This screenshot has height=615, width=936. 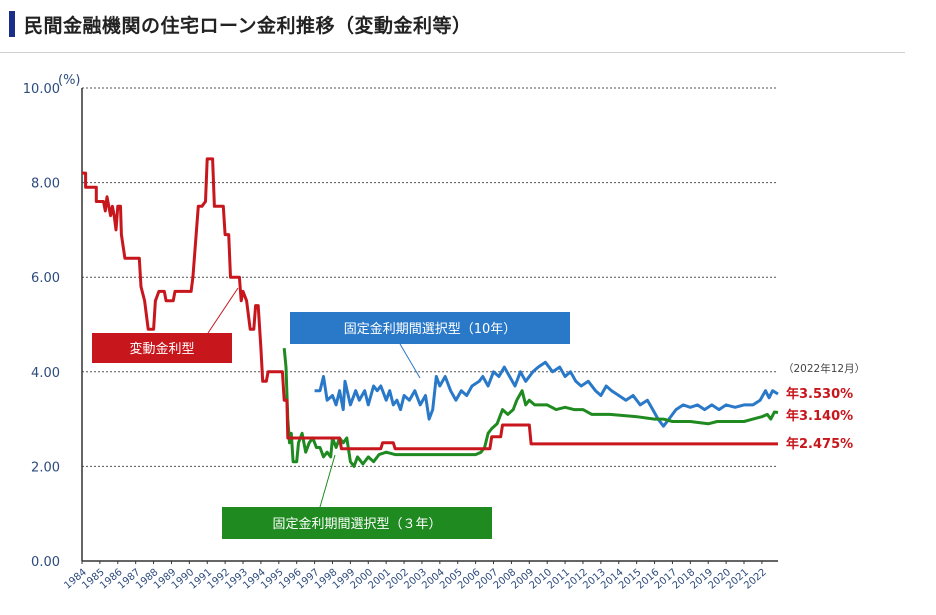 I want to click on leader-line-fixed-10yr, so click(x=410, y=361).